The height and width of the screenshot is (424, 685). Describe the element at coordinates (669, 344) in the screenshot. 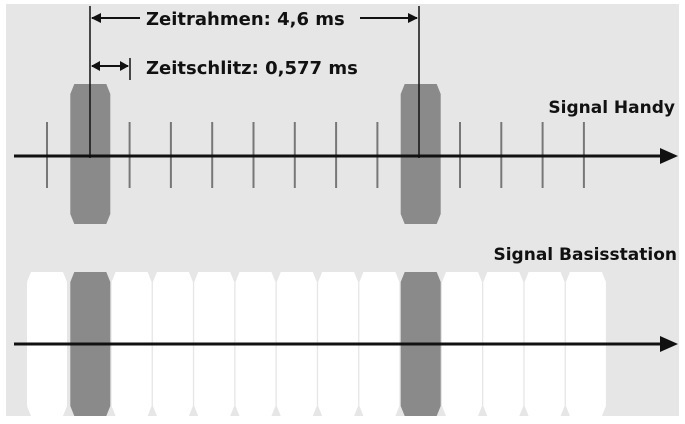

I see `base-arrowhead-icon` at that location.